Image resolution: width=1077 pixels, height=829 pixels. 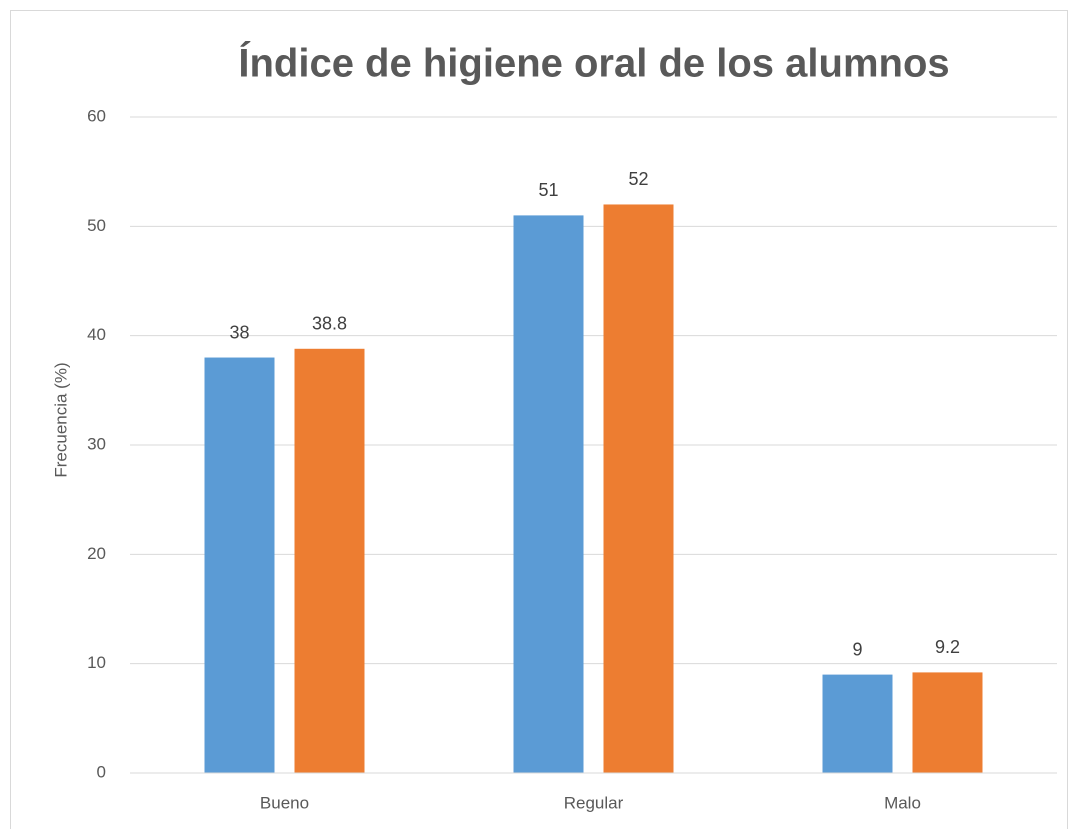 I want to click on y-tick-label: 40, so click(x=96, y=334).